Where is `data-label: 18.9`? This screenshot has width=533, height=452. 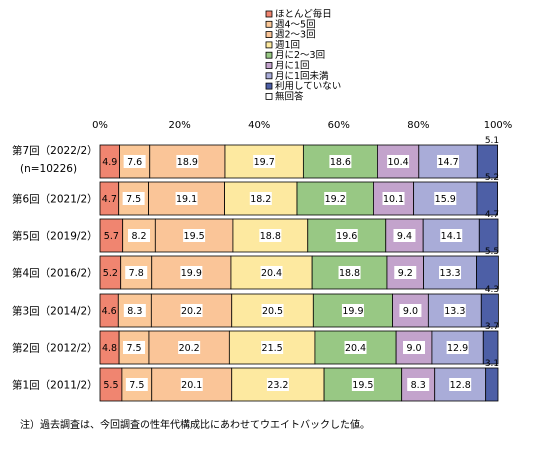
data-label: 18.9 is located at coordinates (187, 162).